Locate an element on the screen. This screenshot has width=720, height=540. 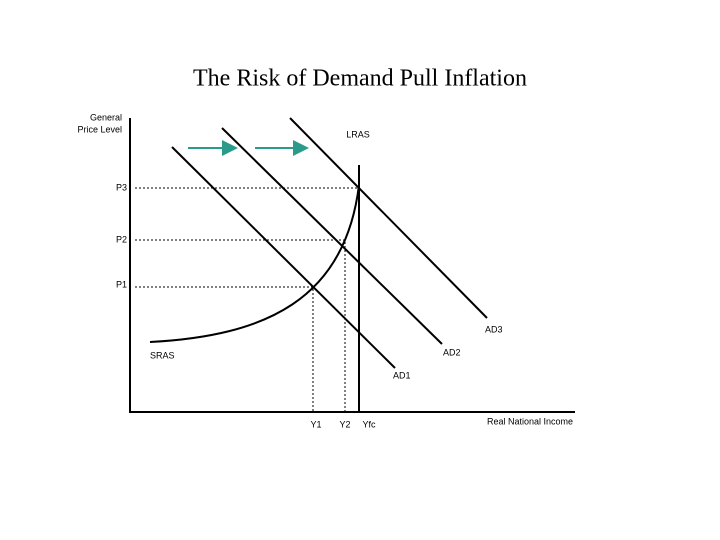
output-level-label: Y1 is located at coordinates (315, 424).